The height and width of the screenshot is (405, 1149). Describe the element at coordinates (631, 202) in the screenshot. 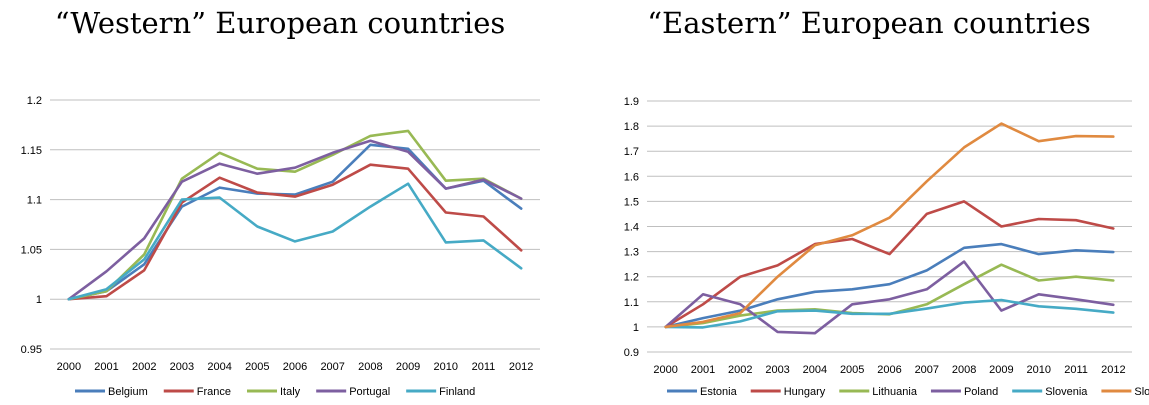

I see `y-tick-label: 1.5` at that location.